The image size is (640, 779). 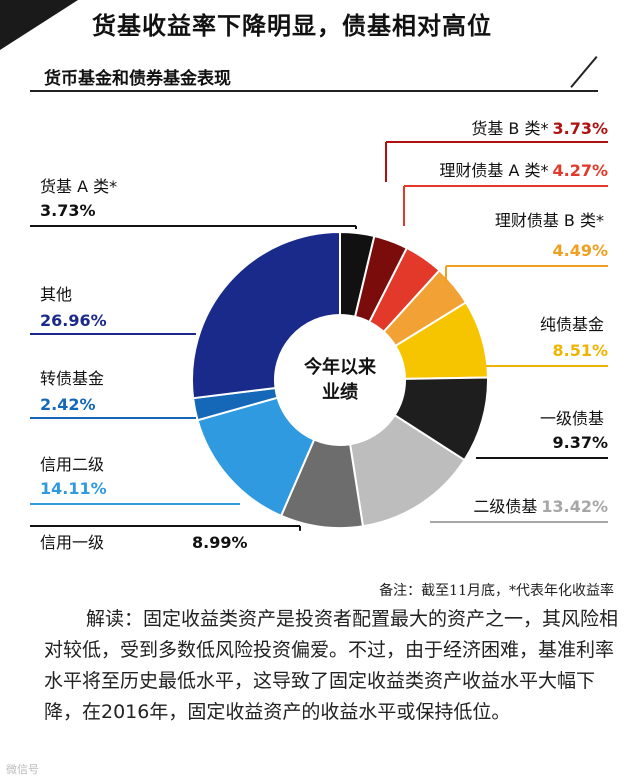 I want to click on slice-value-label-8: 8.99%, so click(x=220, y=542).